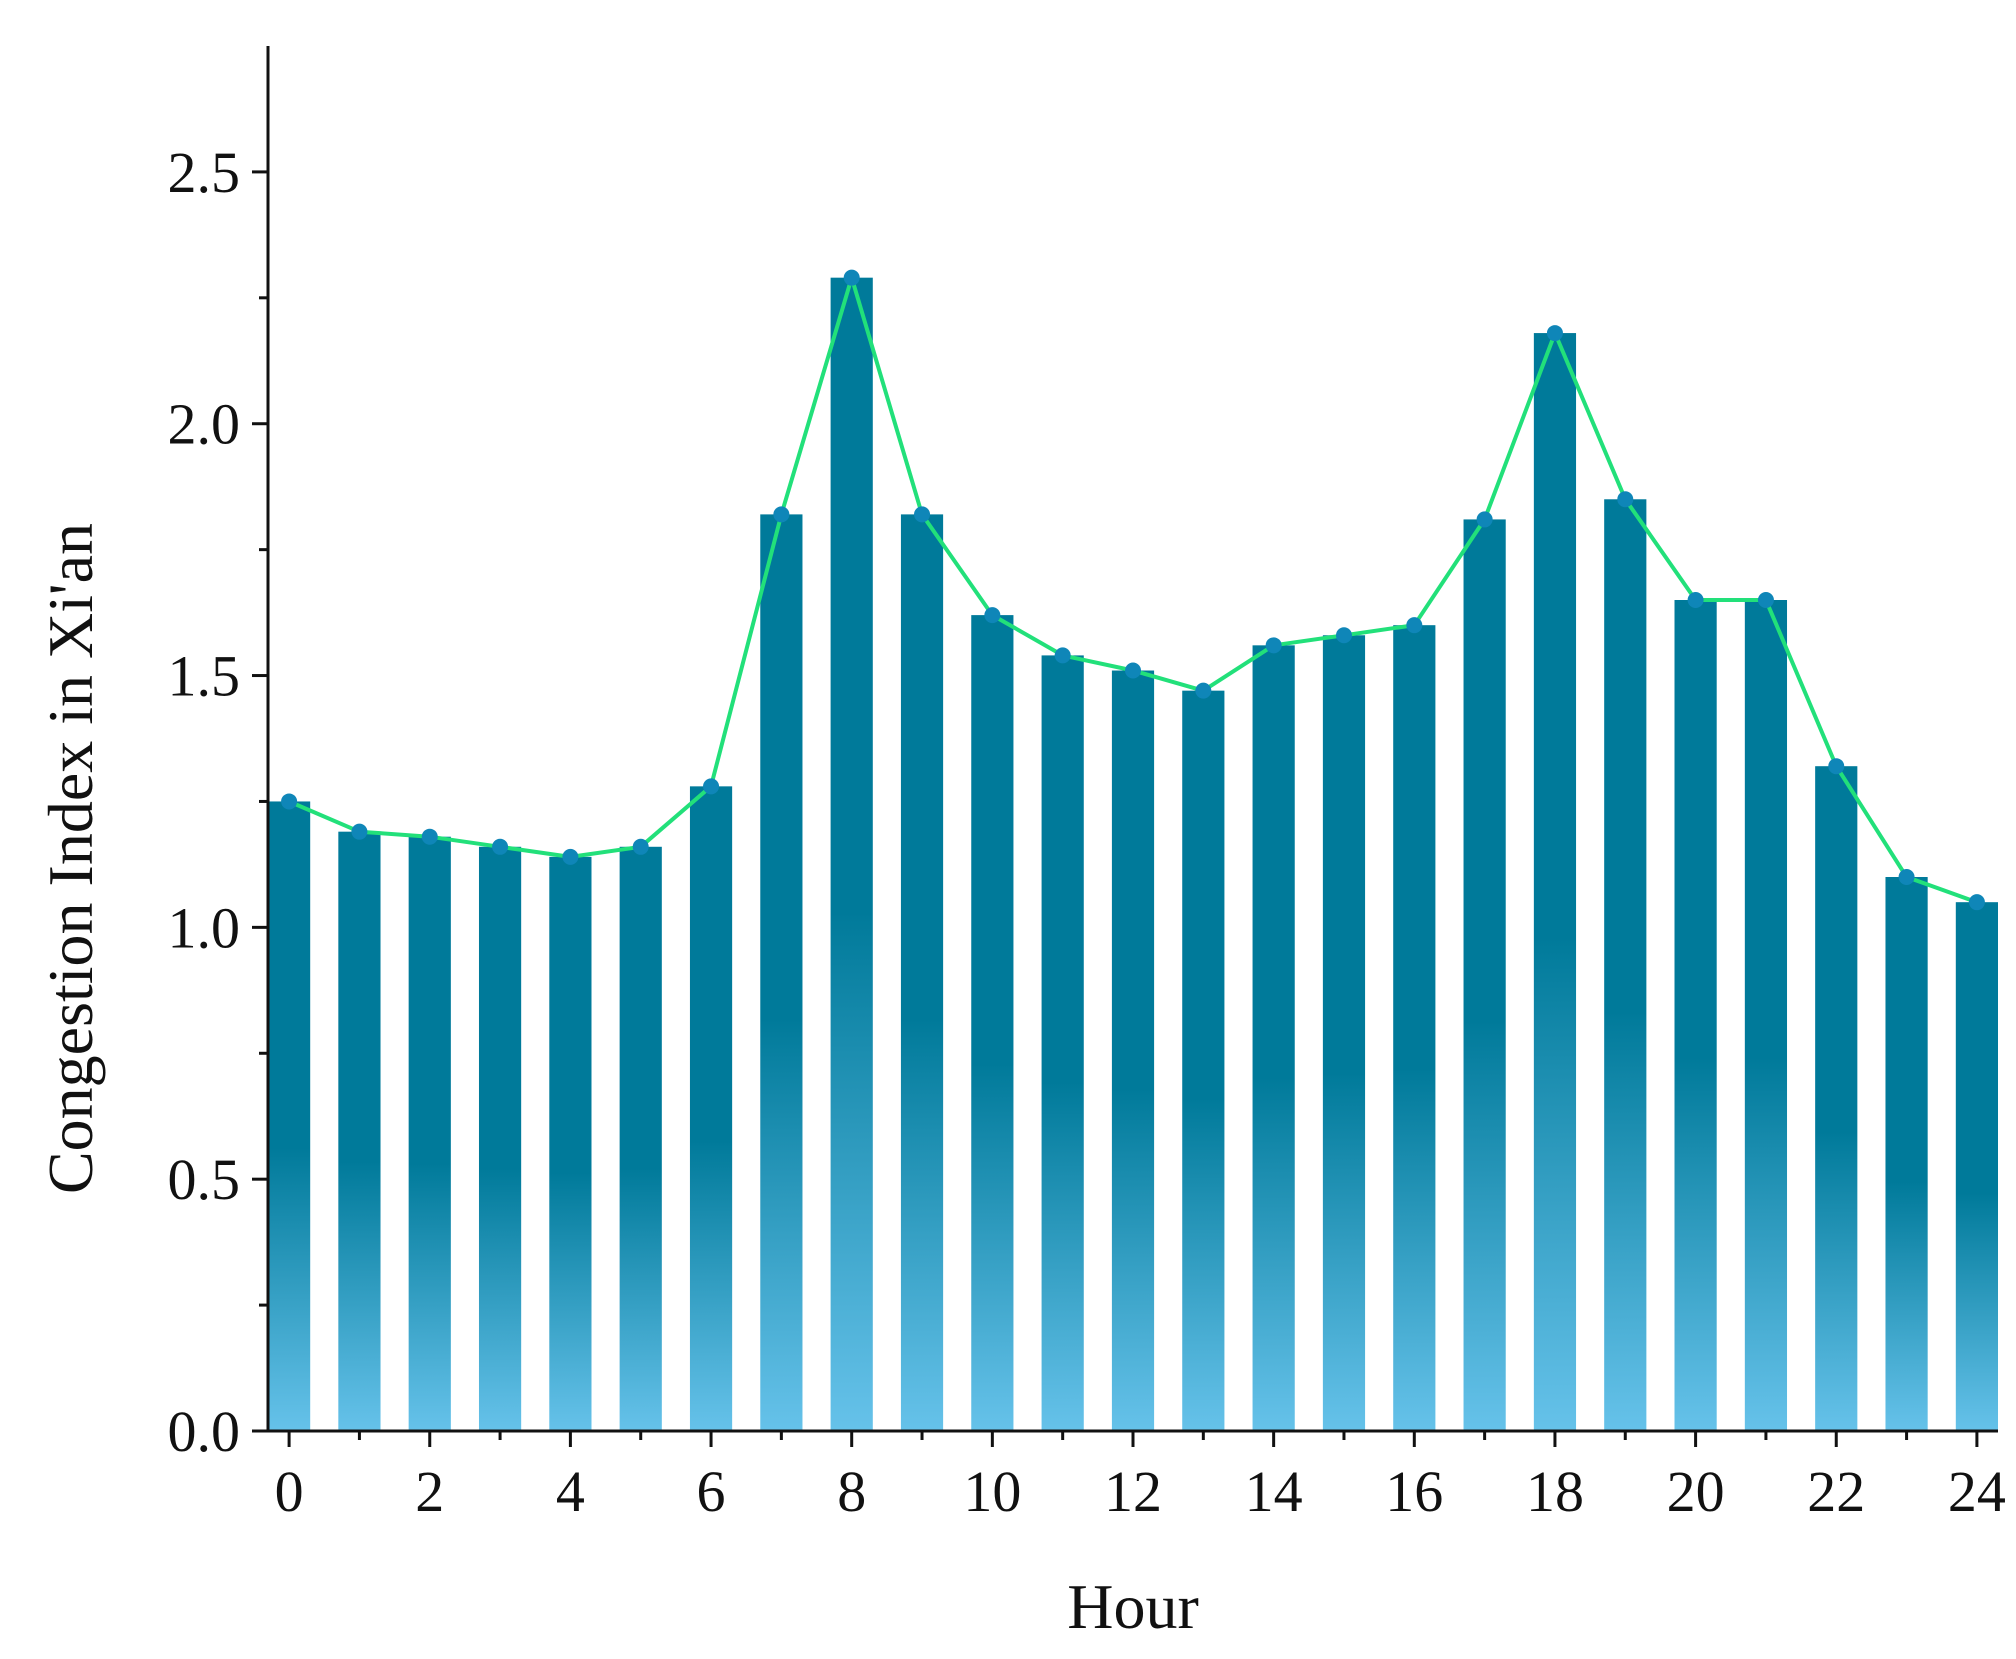  Describe the element at coordinates (1133, 1491) in the screenshot. I see `x-tick-label: 12` at that location.